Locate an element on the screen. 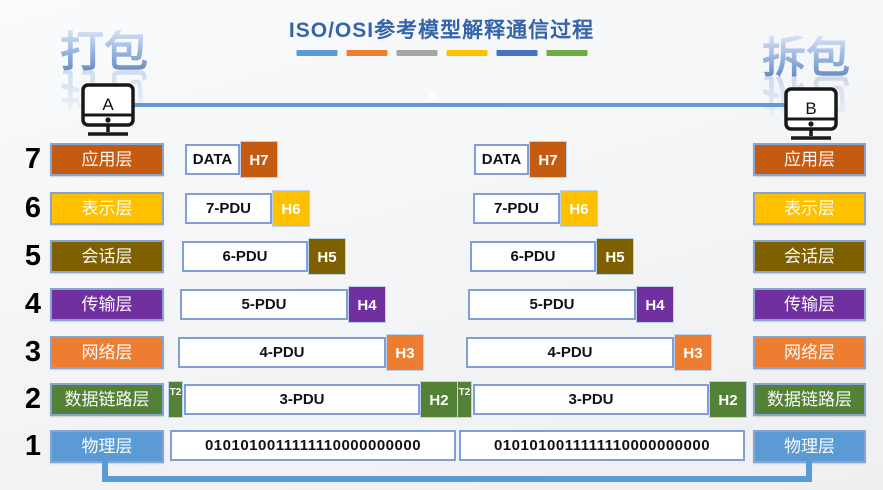 The width and height of the screenshot is (883, 490). header-box-left-h4: H4 is located at coordinates (367, 304).